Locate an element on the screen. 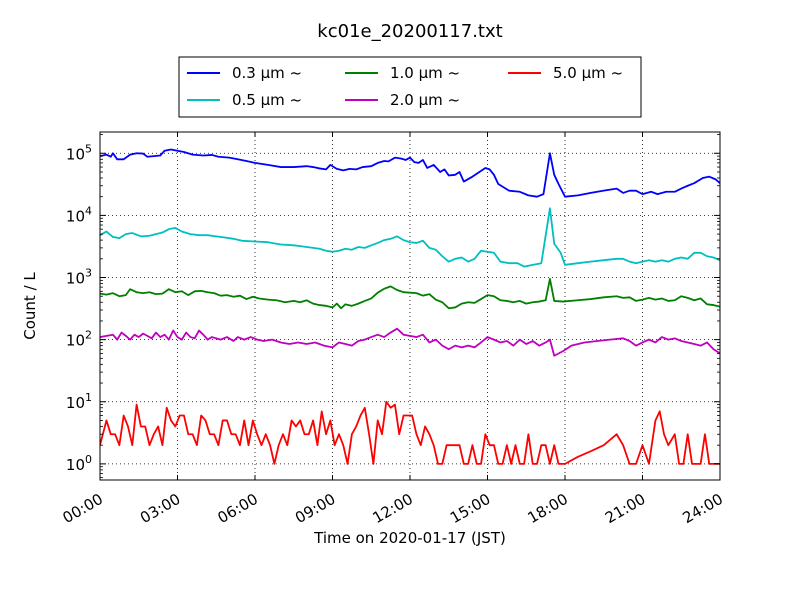 Image resolution: width=800 pixels, height=600 pixels. legend: 0.3 μm ~ 0.5 μm ~ 1.0 μm ~ 2.0 μm ~ 5.0 μm ~ is located at coordinates (410, 87).